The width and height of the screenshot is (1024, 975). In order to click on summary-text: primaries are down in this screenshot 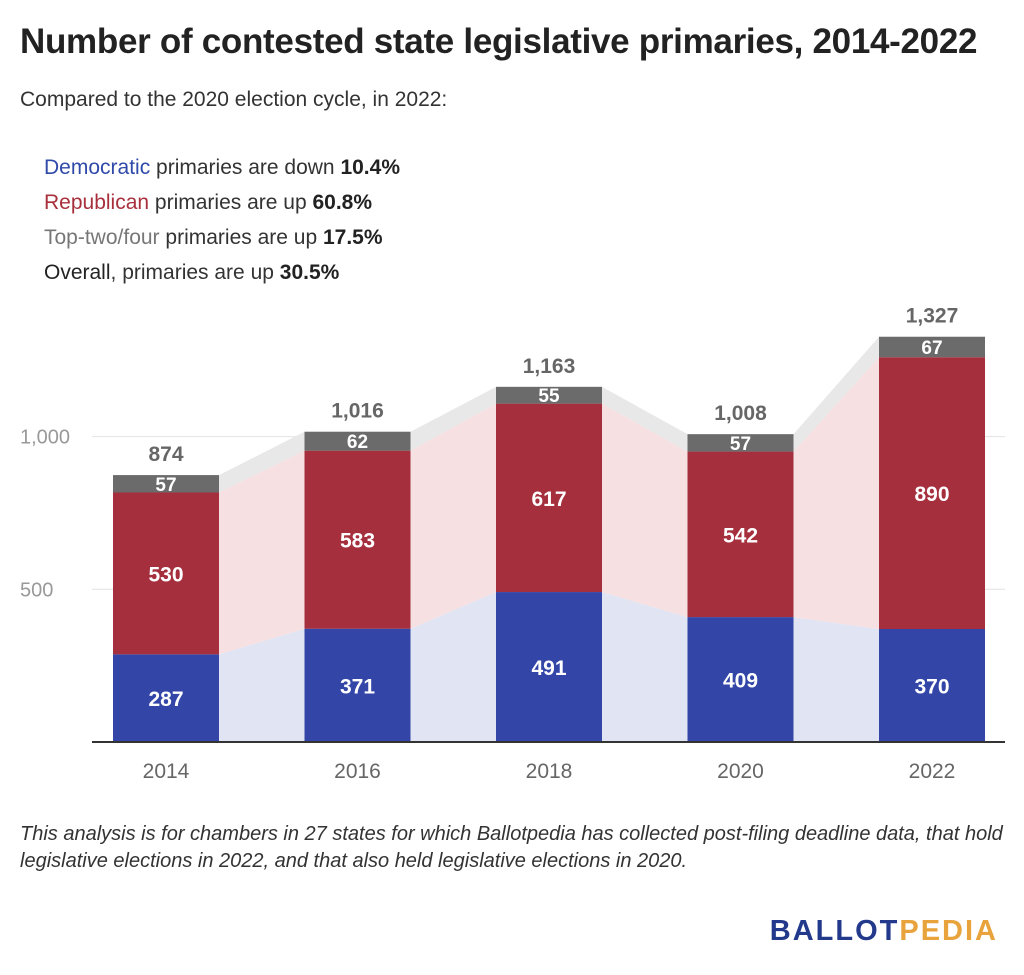, I will do `click(245, 167)`.